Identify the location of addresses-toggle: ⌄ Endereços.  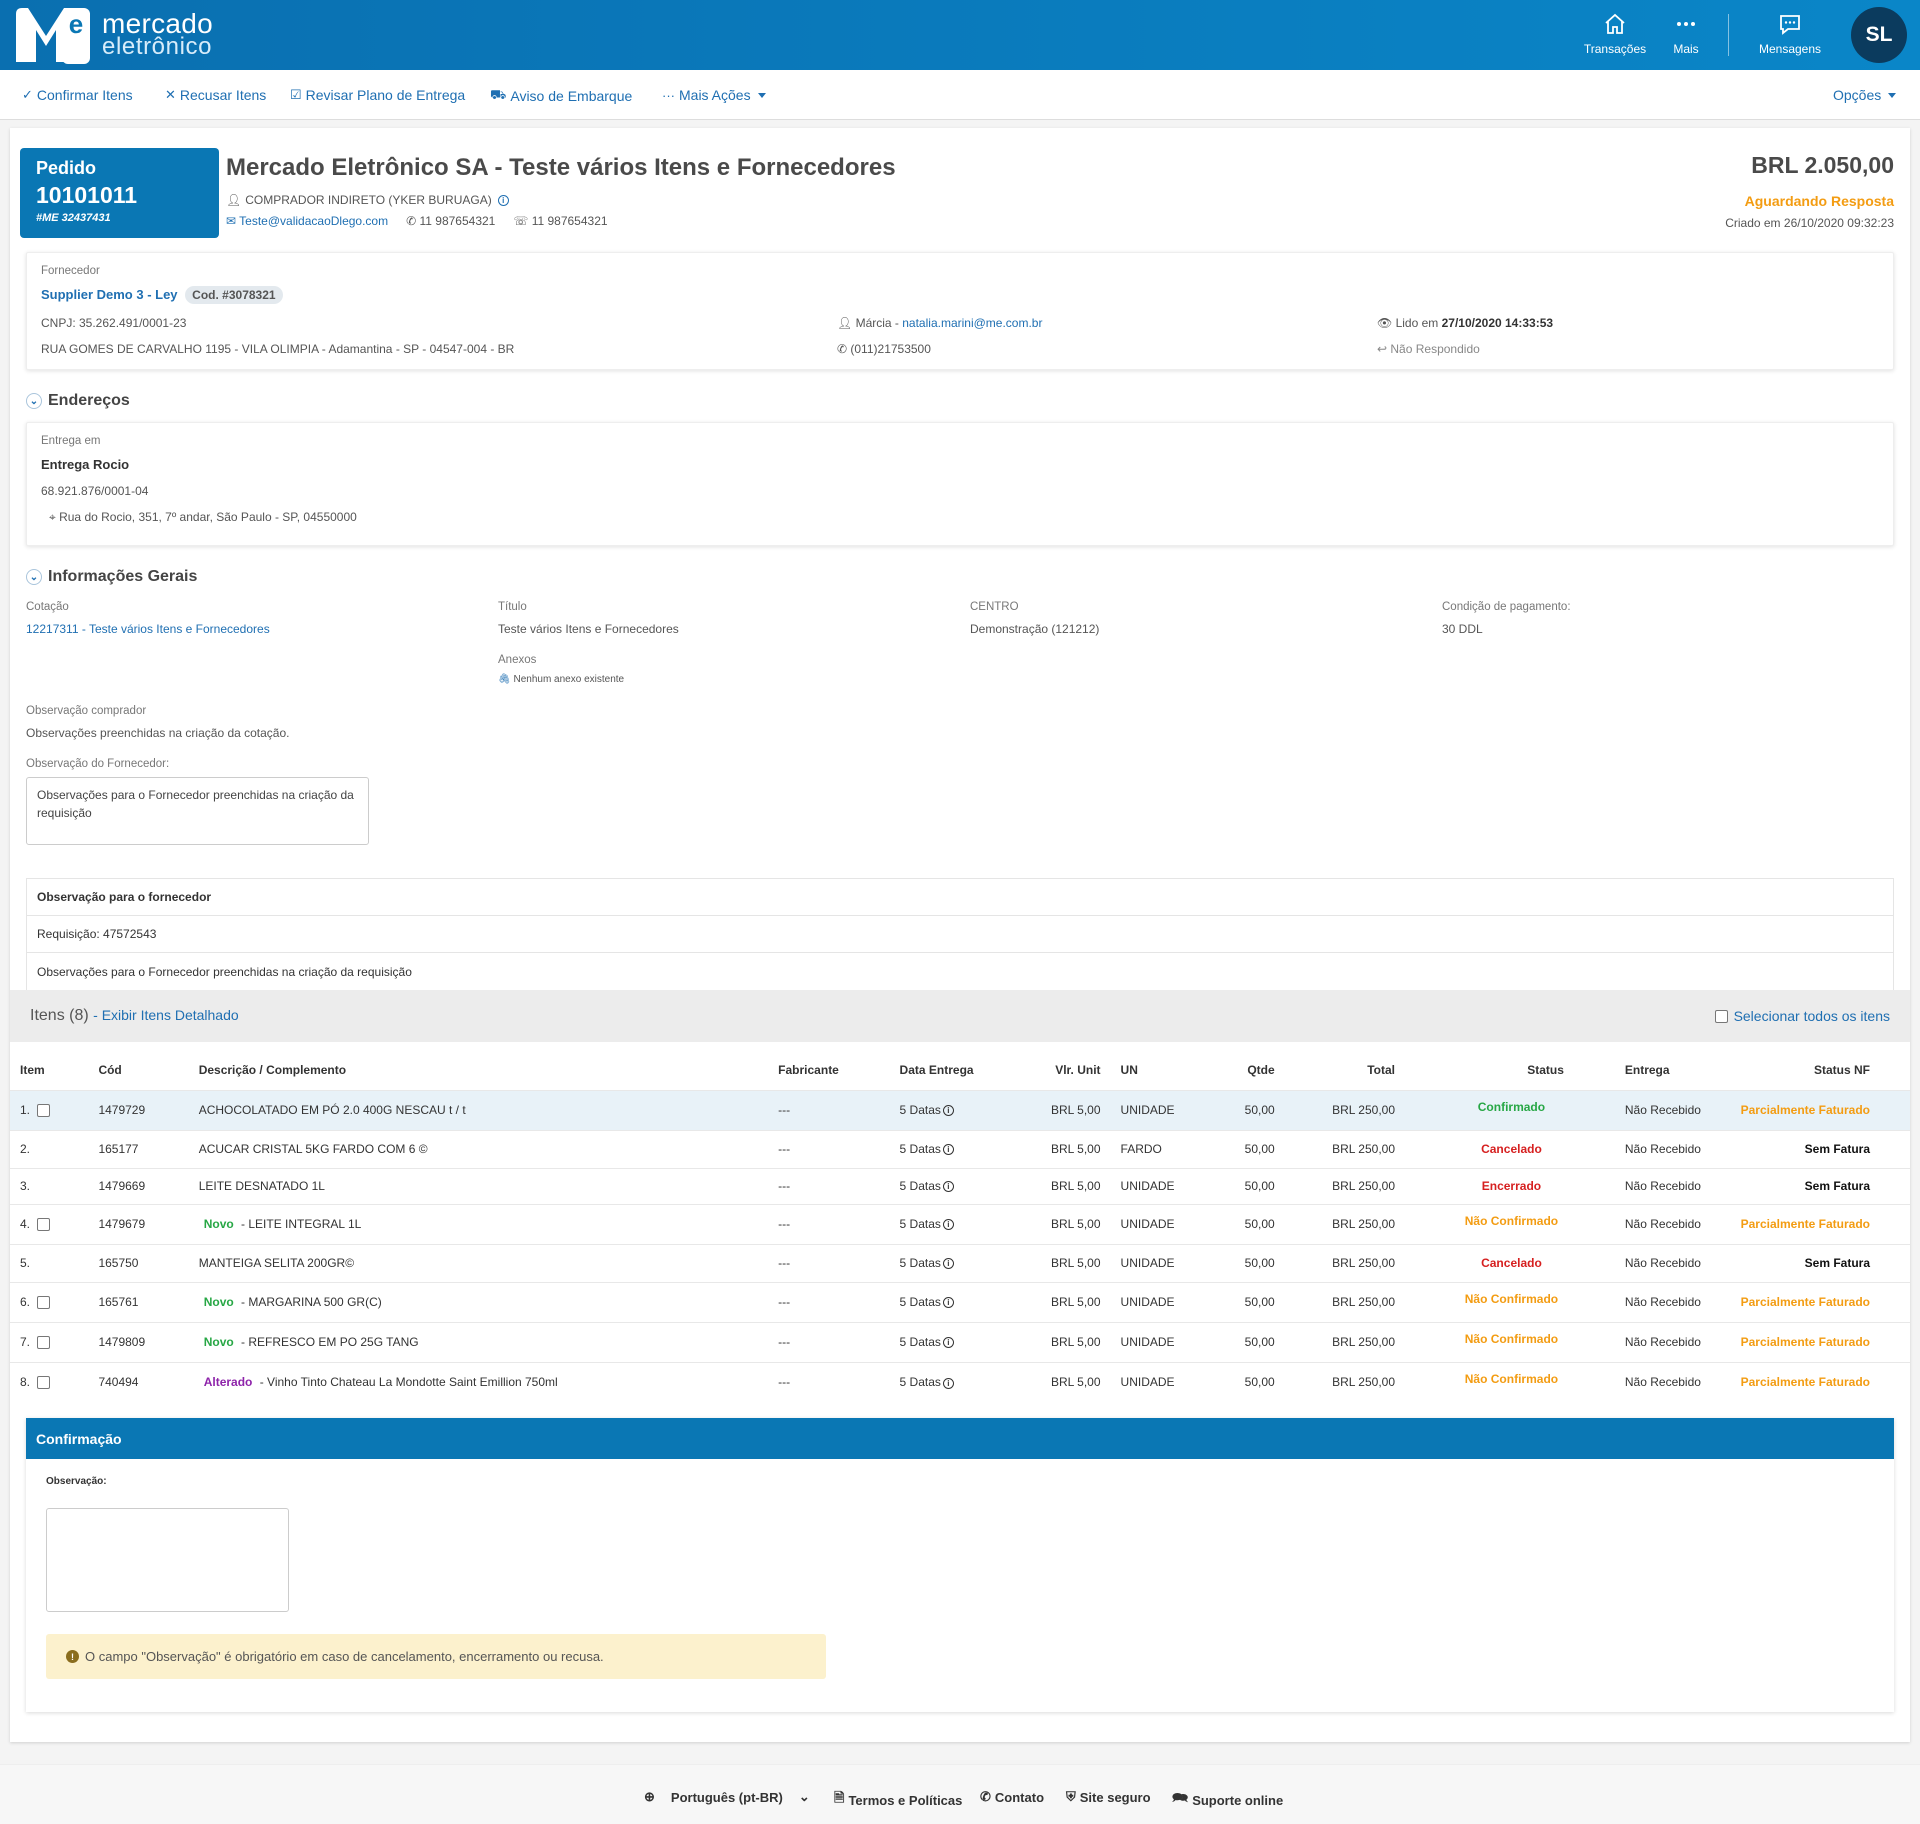
(78, 401).